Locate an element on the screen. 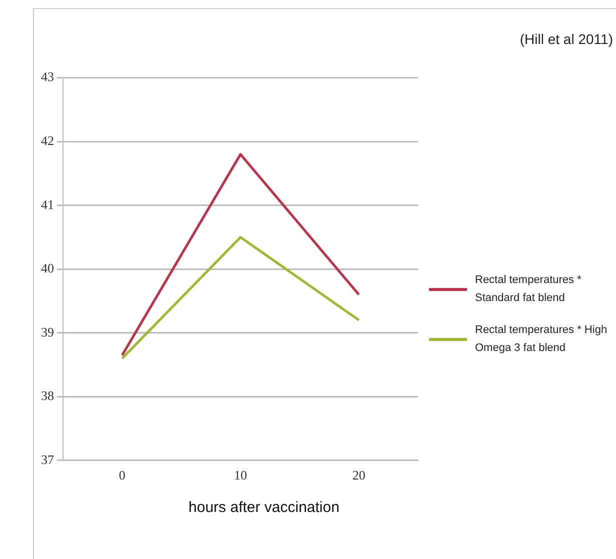  legend-label: Rectal temperatures * Standard fat blend is located at coordinates (528, 289).